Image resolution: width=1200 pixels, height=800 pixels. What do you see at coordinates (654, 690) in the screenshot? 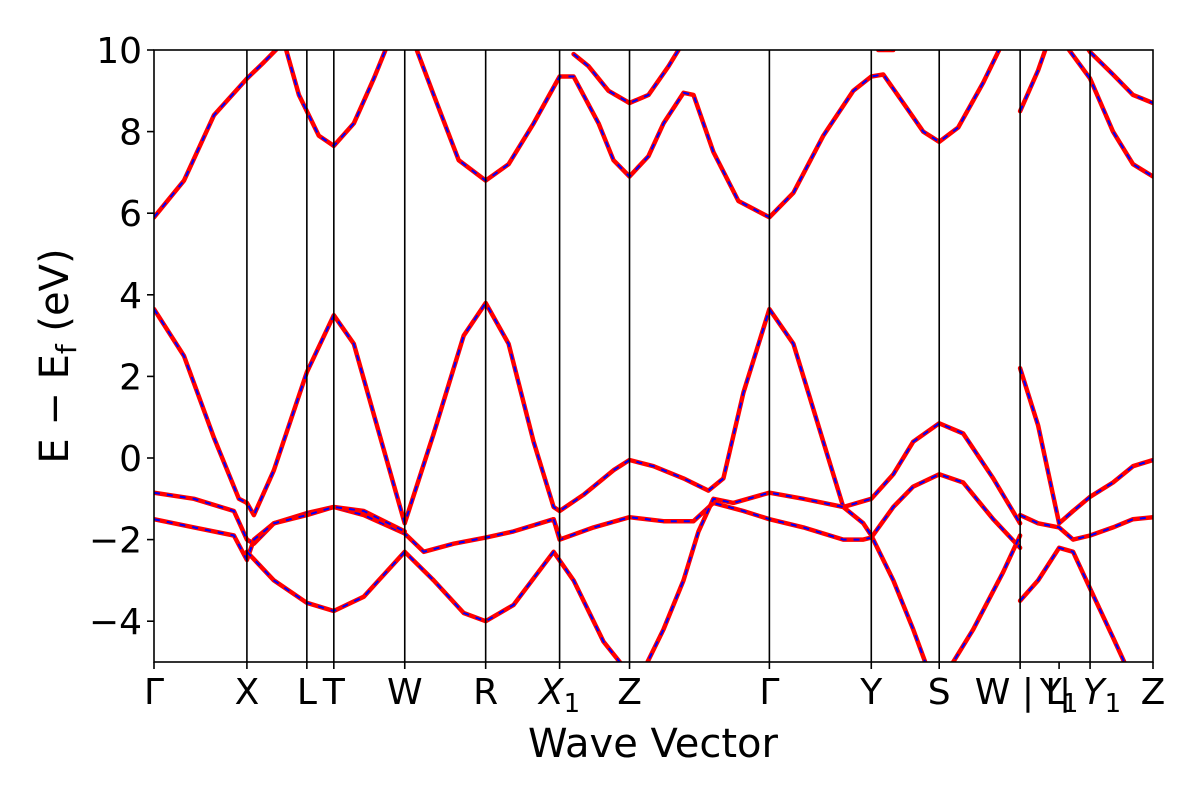
I see `x-axis-ticks: Γ X L T W R X1 Z Γ Y S W | LY1| Y1 Z` at bounding box center [654, 690].